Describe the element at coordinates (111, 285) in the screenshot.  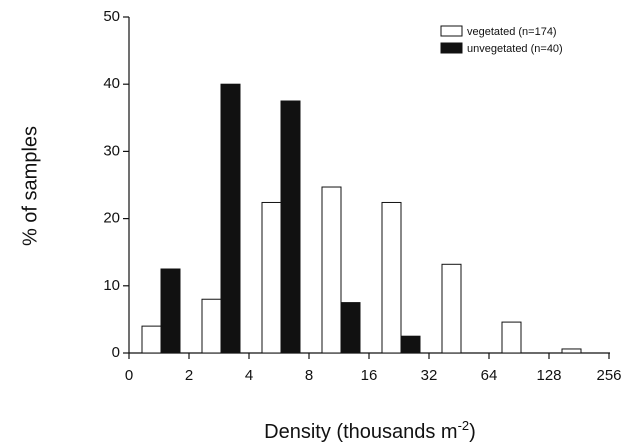
I see `y-tick-label: 10` at that location.